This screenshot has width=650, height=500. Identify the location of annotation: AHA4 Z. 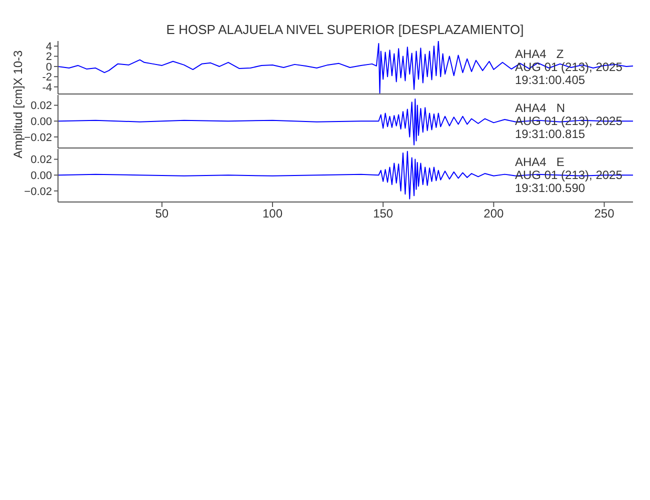
(540, 54).